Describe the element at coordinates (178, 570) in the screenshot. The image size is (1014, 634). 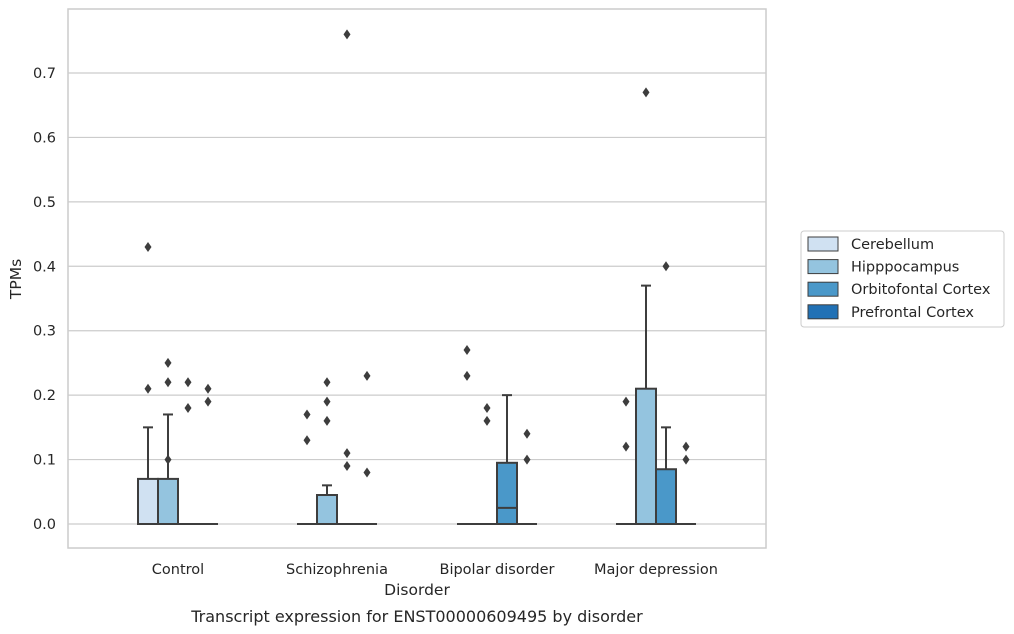
I see `x-tick-label: Control` at that location.